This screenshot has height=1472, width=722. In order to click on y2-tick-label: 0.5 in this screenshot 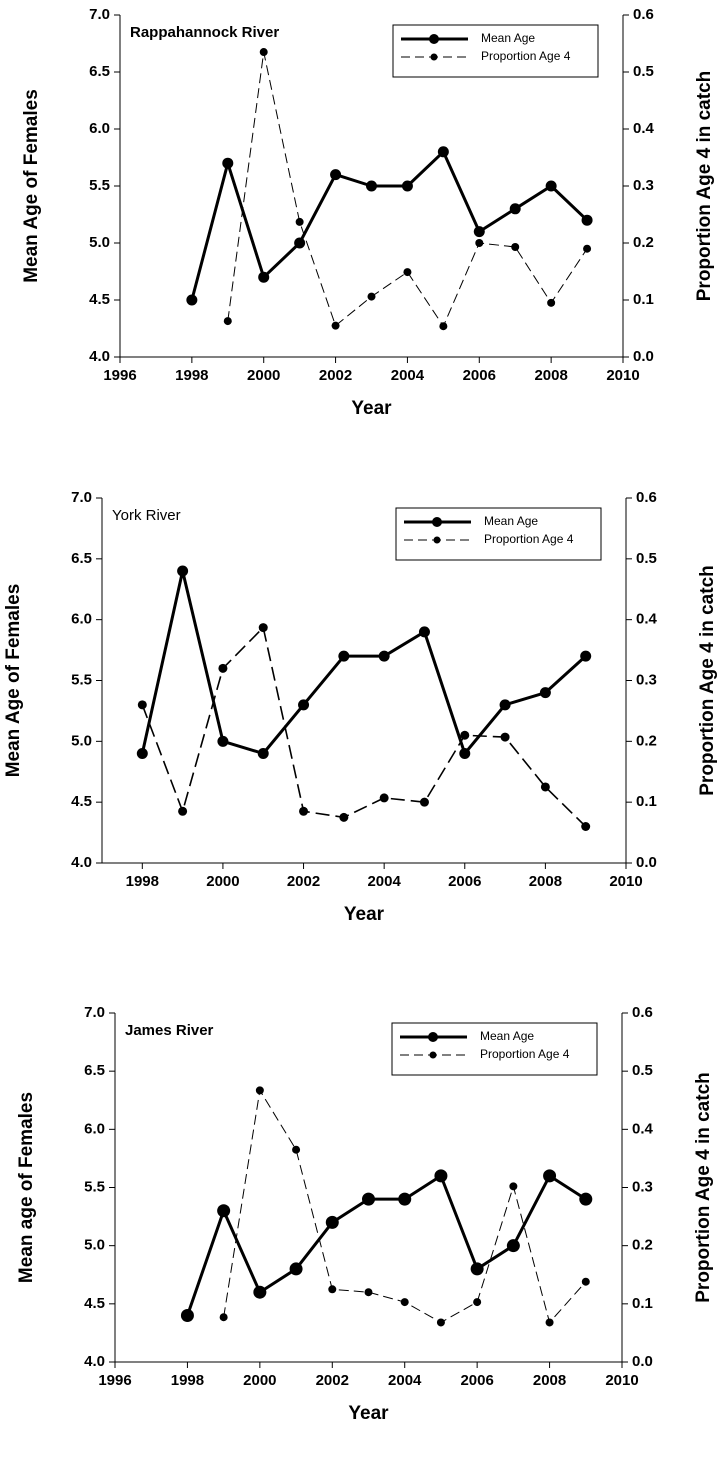, I will do `click(646, 558)`.